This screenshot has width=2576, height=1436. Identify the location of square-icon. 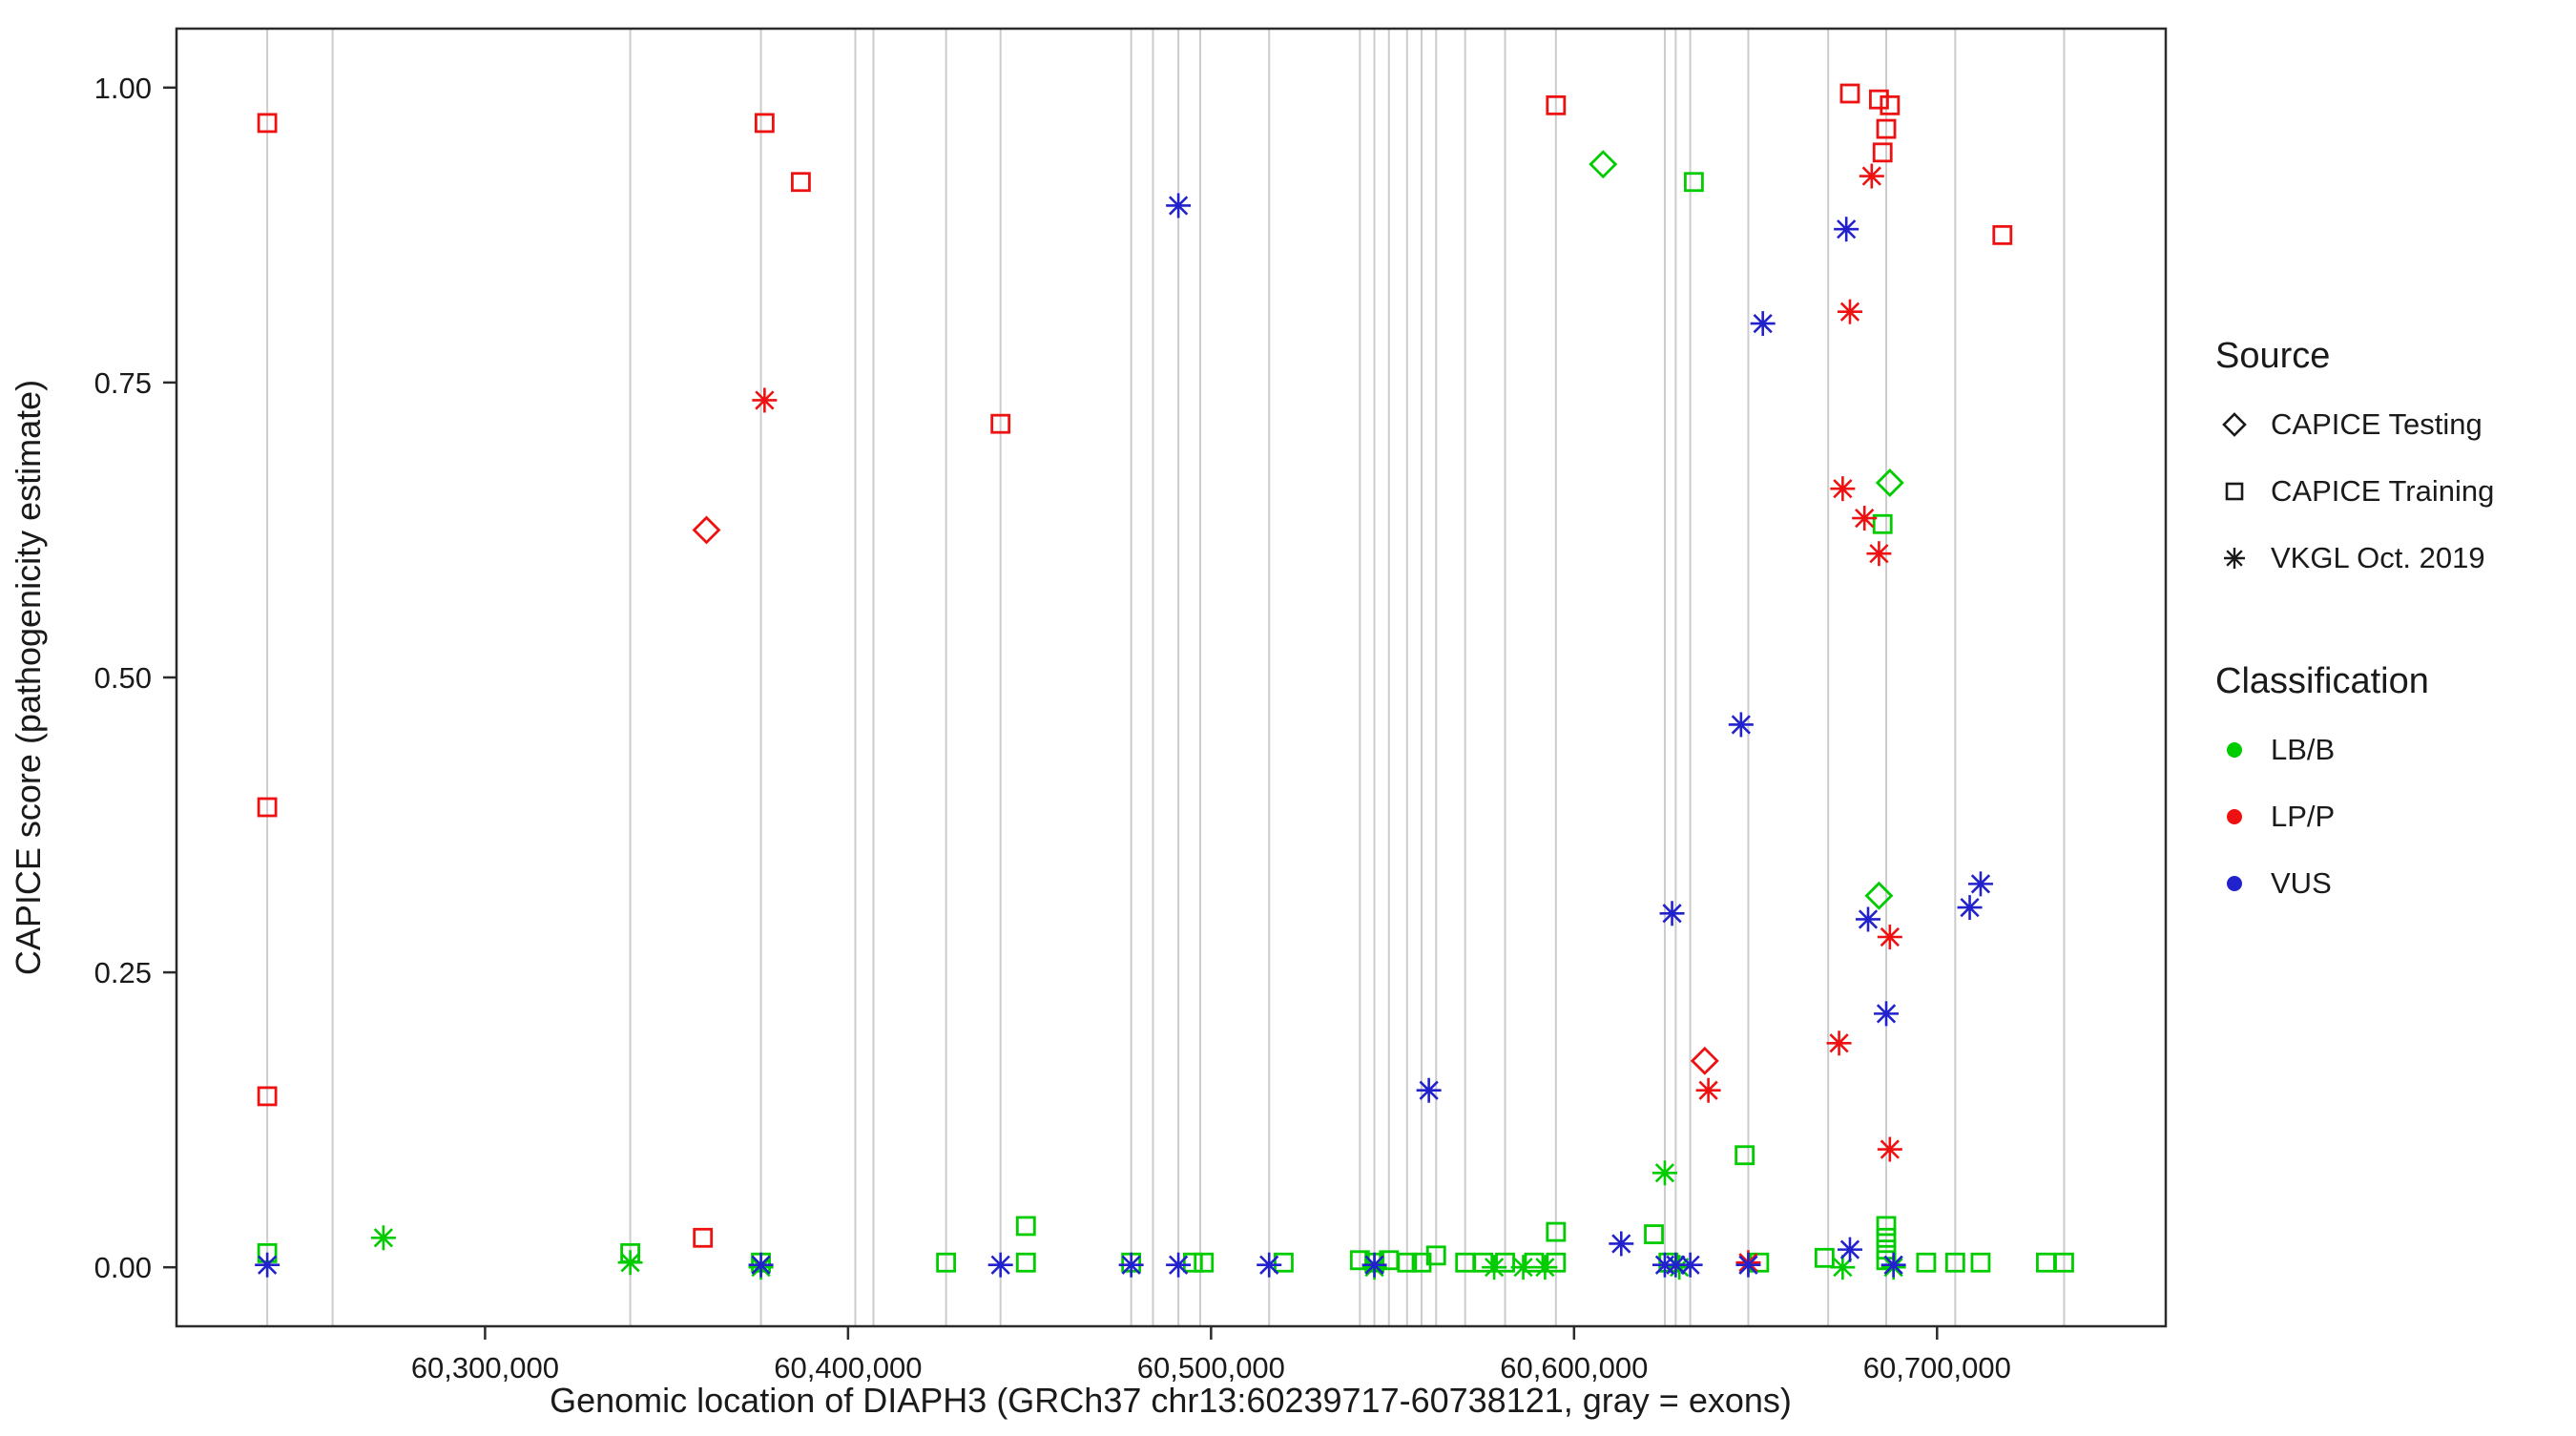
(2234, 491).